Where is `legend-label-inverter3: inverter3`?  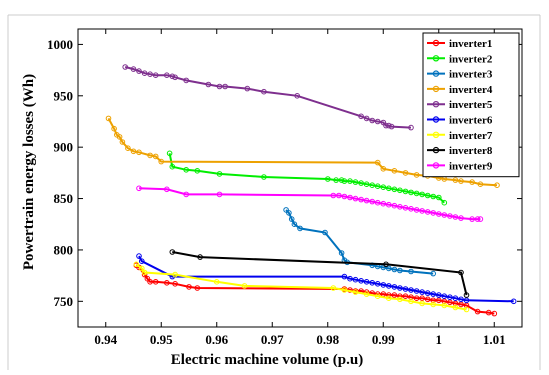 legend-label-inverter3: inverter3 is located at coordinates (471, 75).